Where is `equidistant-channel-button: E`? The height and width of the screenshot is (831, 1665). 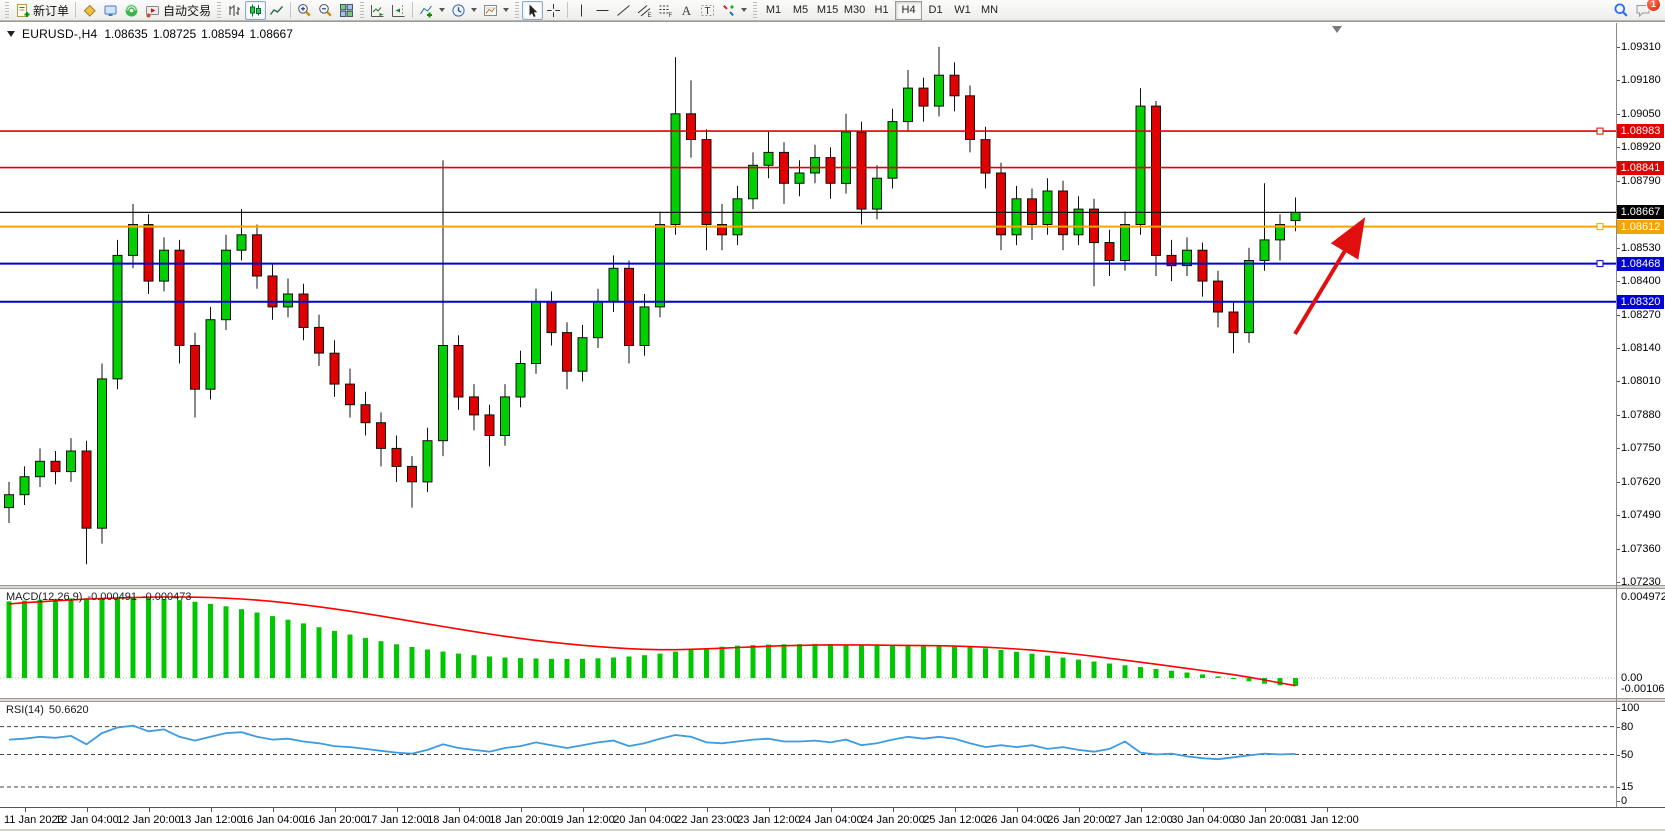
equidistant-channel-button: E is located at coordinates (644, 10).